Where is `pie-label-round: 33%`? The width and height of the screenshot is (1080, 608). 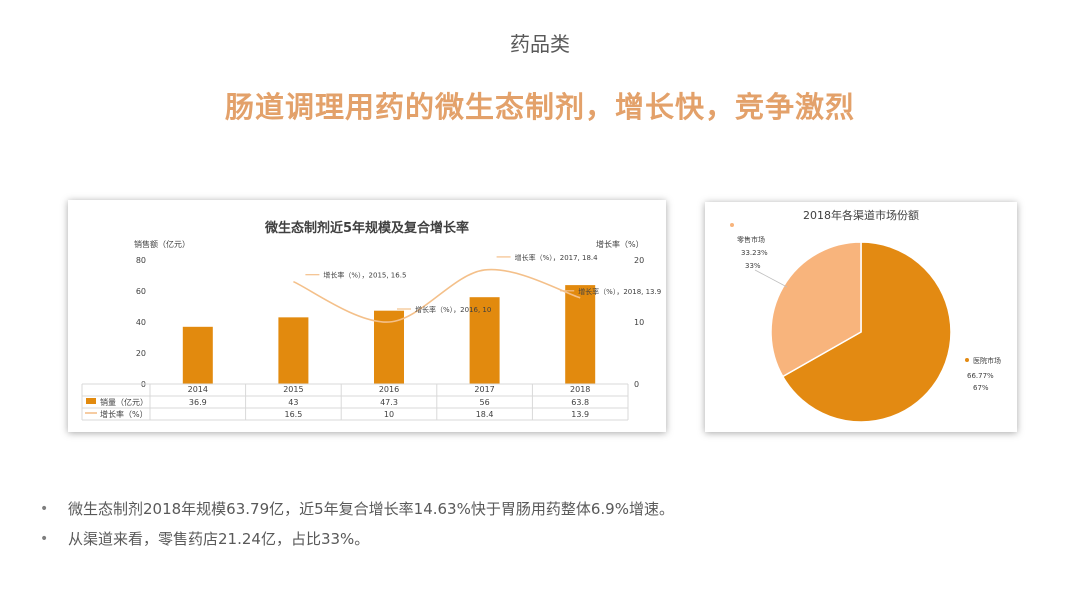
pie-label-round: 33% is located at coordinates (753, 266).